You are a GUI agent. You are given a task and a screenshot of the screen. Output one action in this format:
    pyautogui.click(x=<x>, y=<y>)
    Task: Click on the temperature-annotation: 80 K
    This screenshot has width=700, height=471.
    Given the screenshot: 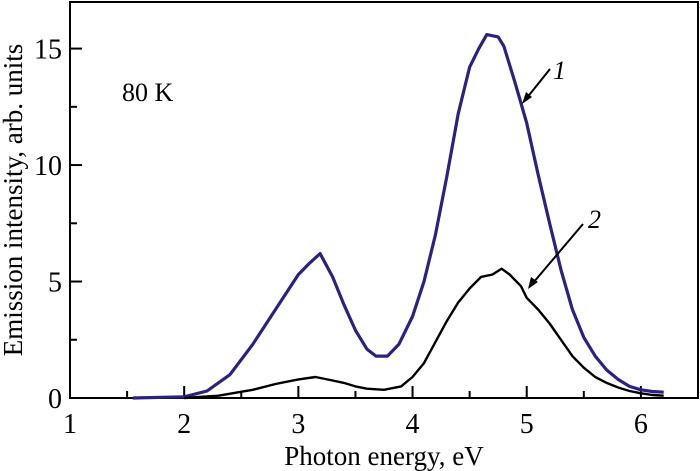 What is the action you would take?
    pyautogui.click(x=148, y=92)
    